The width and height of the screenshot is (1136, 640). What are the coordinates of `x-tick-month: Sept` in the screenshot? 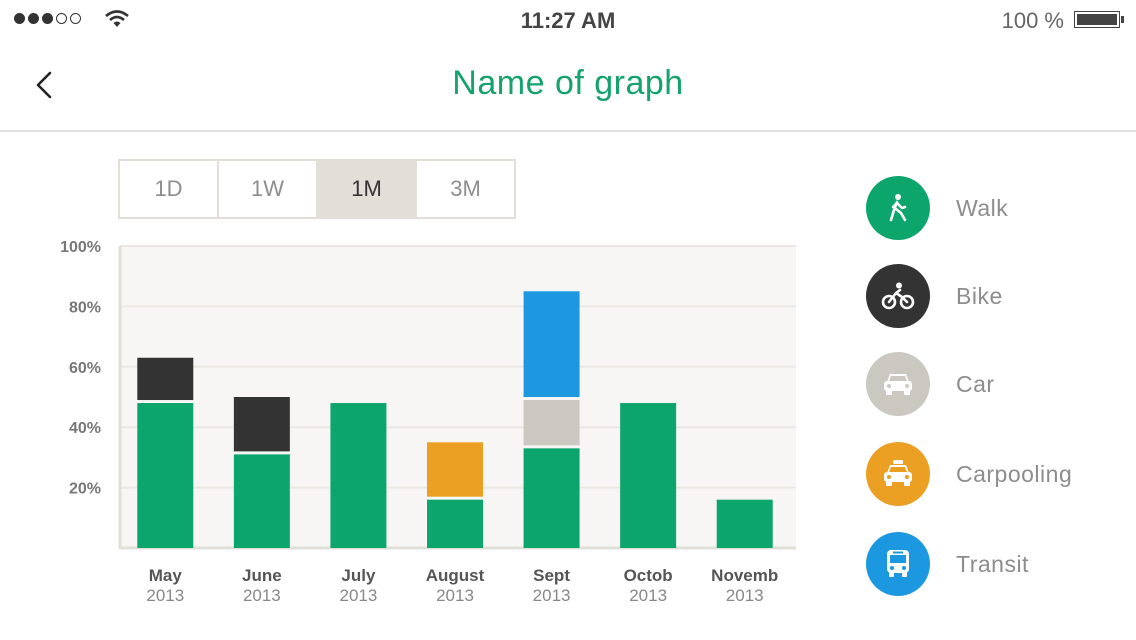 It's located at (551, 575).